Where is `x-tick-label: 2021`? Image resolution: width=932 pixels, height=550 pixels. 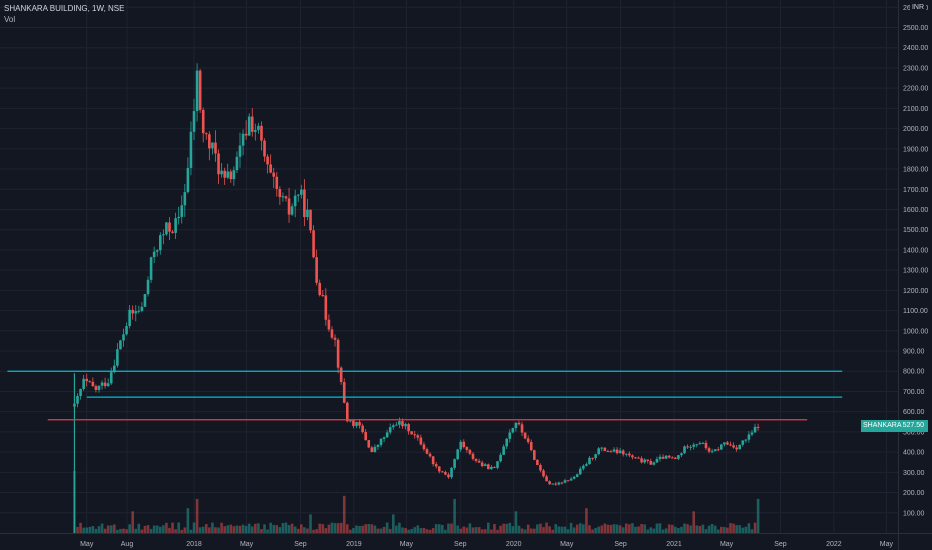
x-tick-label: 2021 is located at coordinates (674, 544).